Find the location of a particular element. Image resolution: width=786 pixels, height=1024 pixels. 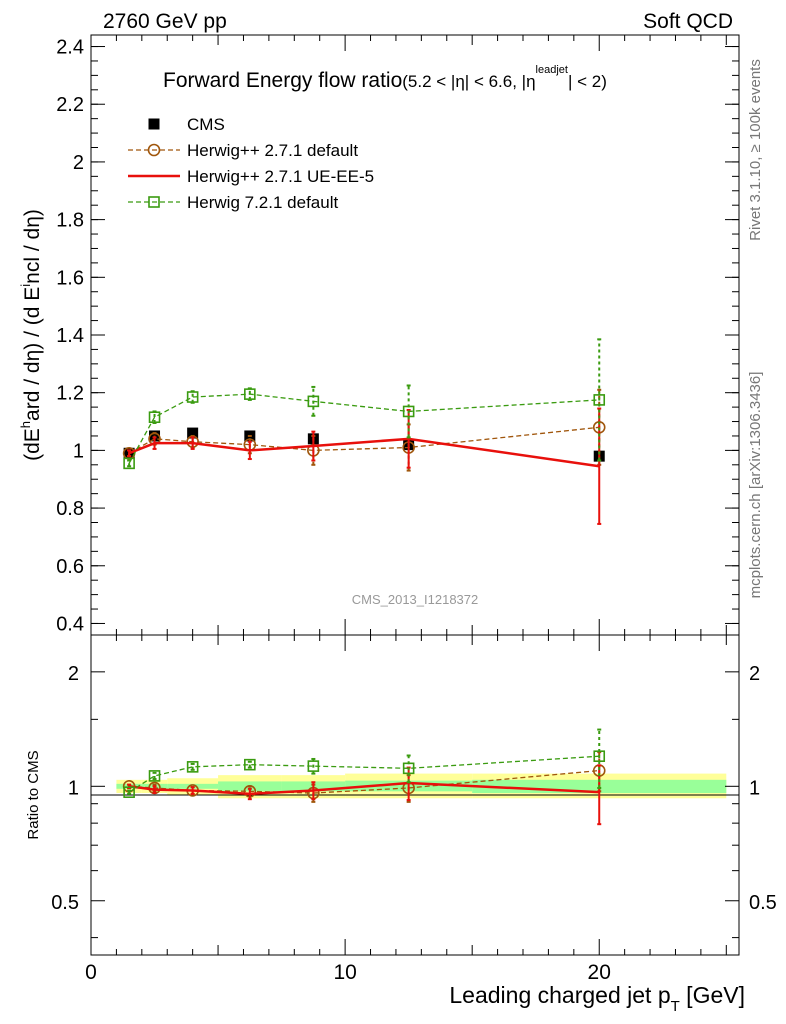

x-tick-label: 0 is located at coordinates (91, 972).